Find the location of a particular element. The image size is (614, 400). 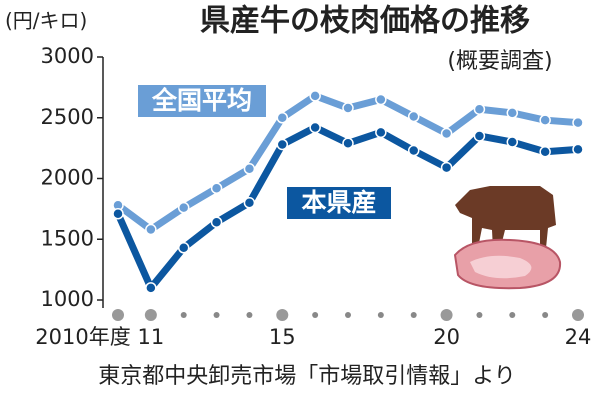

cow-illustration is located at coordinates (507, 238).